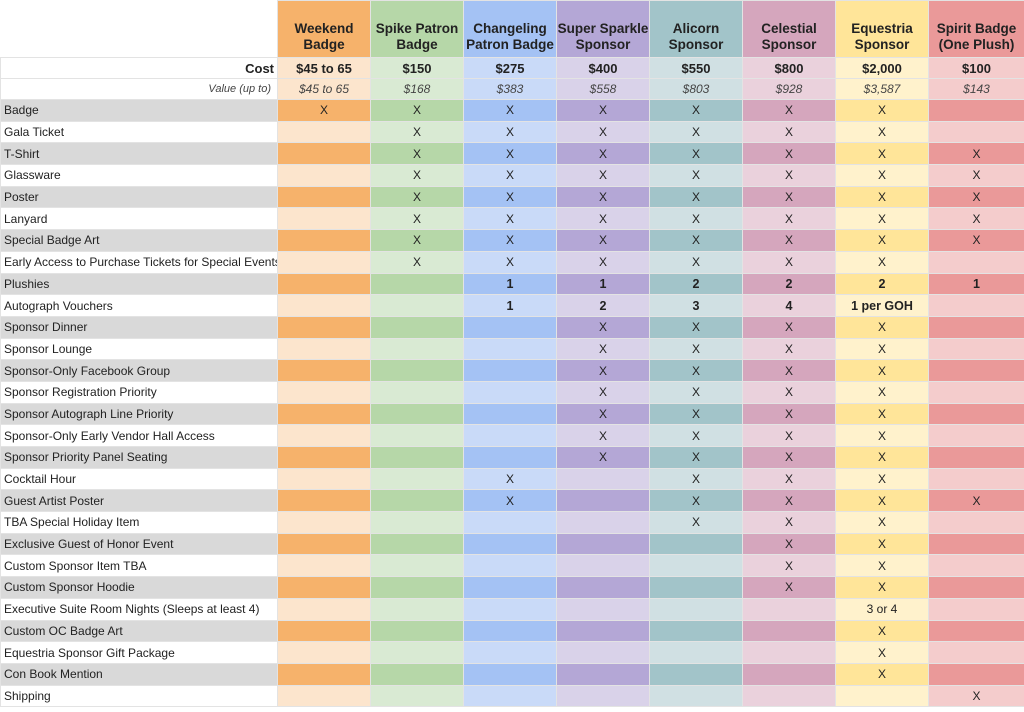  Describe the element at coordinates (139, 522) in the screenshot. I see `feature-label: TBA Special Holiday Item` at that location.